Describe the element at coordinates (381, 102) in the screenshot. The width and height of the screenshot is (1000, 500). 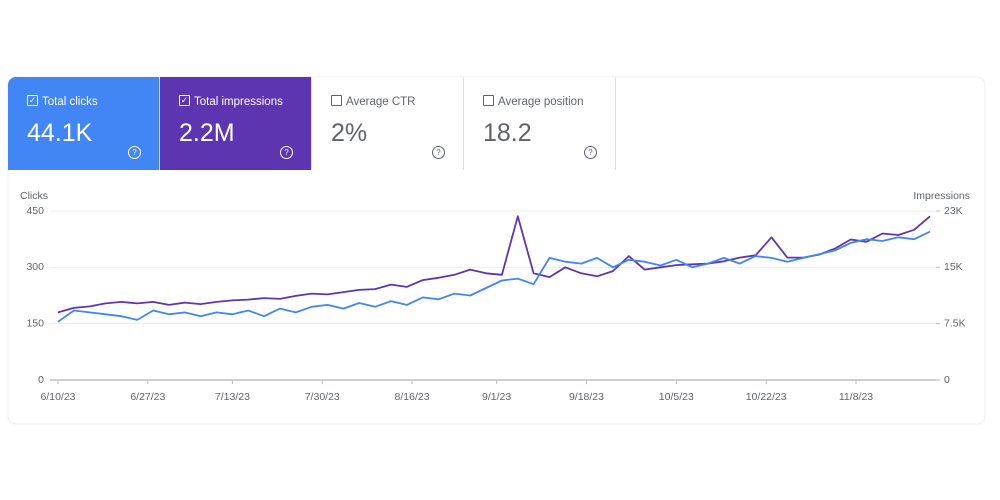
I see `metric-label-text: Average CTR` at that location.